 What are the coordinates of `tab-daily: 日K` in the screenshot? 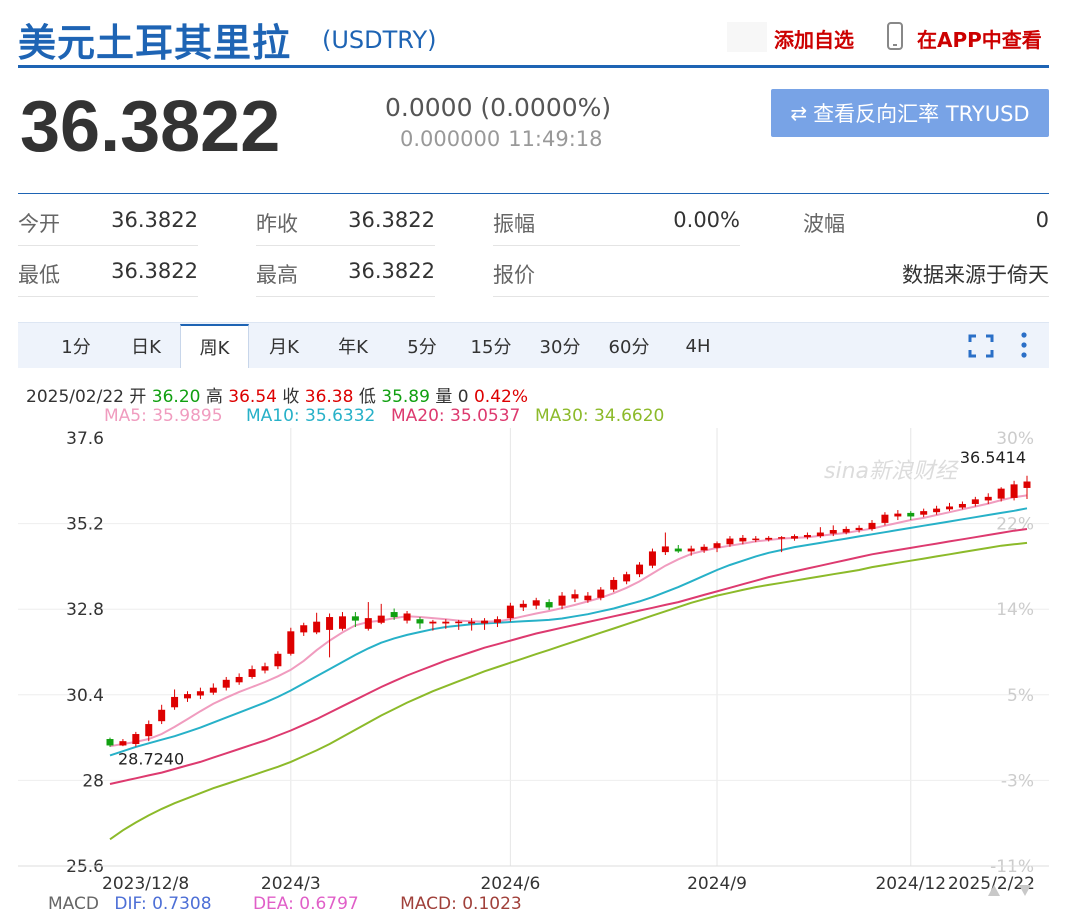 It's located at (146, 347).